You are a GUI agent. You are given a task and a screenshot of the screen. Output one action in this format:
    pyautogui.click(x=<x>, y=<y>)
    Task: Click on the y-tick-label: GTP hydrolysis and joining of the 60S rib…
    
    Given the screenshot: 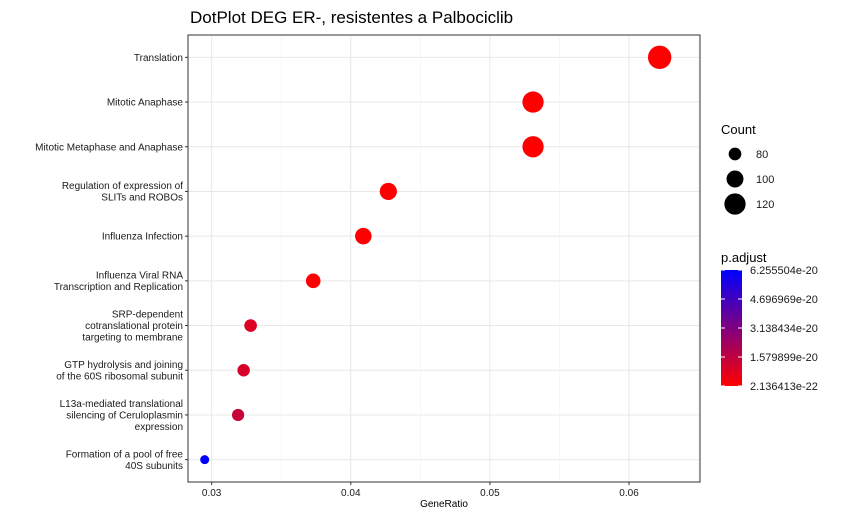 What is the action you would take?
    pyautogui.click(x=119, y=371)
    